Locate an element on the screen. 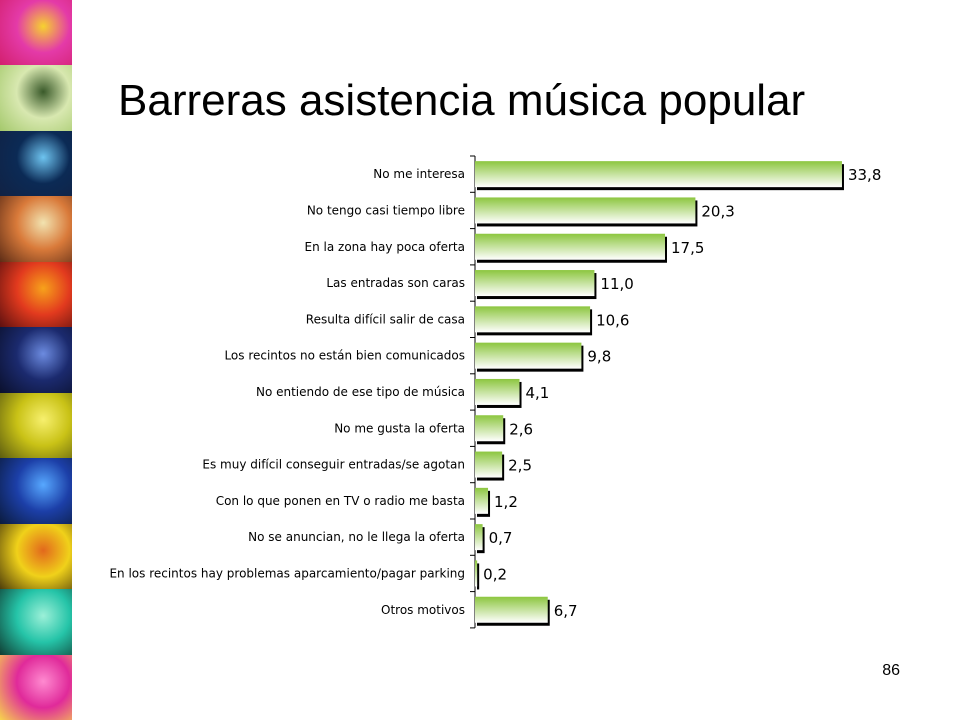 The height and width of the screenshot is (720, 960). value-label: 0,2 is located at coordinates (495, 574).